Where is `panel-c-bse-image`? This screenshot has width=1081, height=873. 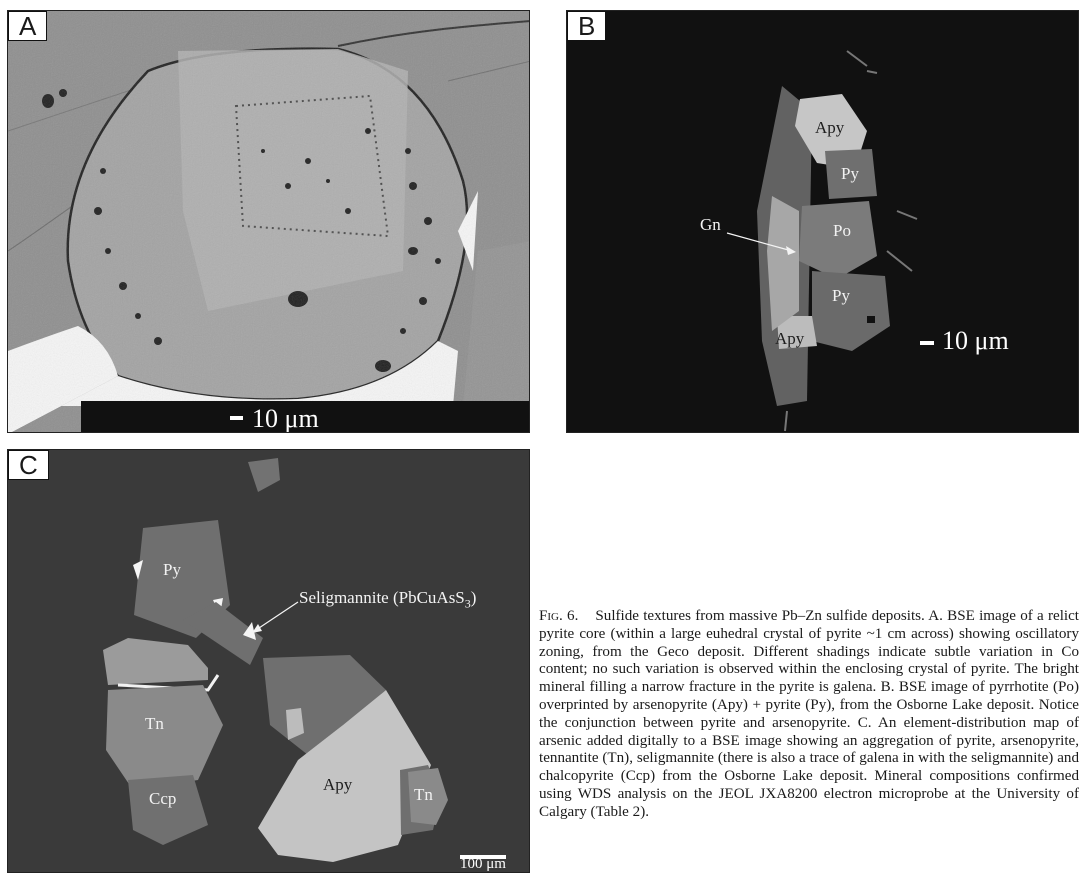 panel-c-bse-image is located at coordinates (275, 660).